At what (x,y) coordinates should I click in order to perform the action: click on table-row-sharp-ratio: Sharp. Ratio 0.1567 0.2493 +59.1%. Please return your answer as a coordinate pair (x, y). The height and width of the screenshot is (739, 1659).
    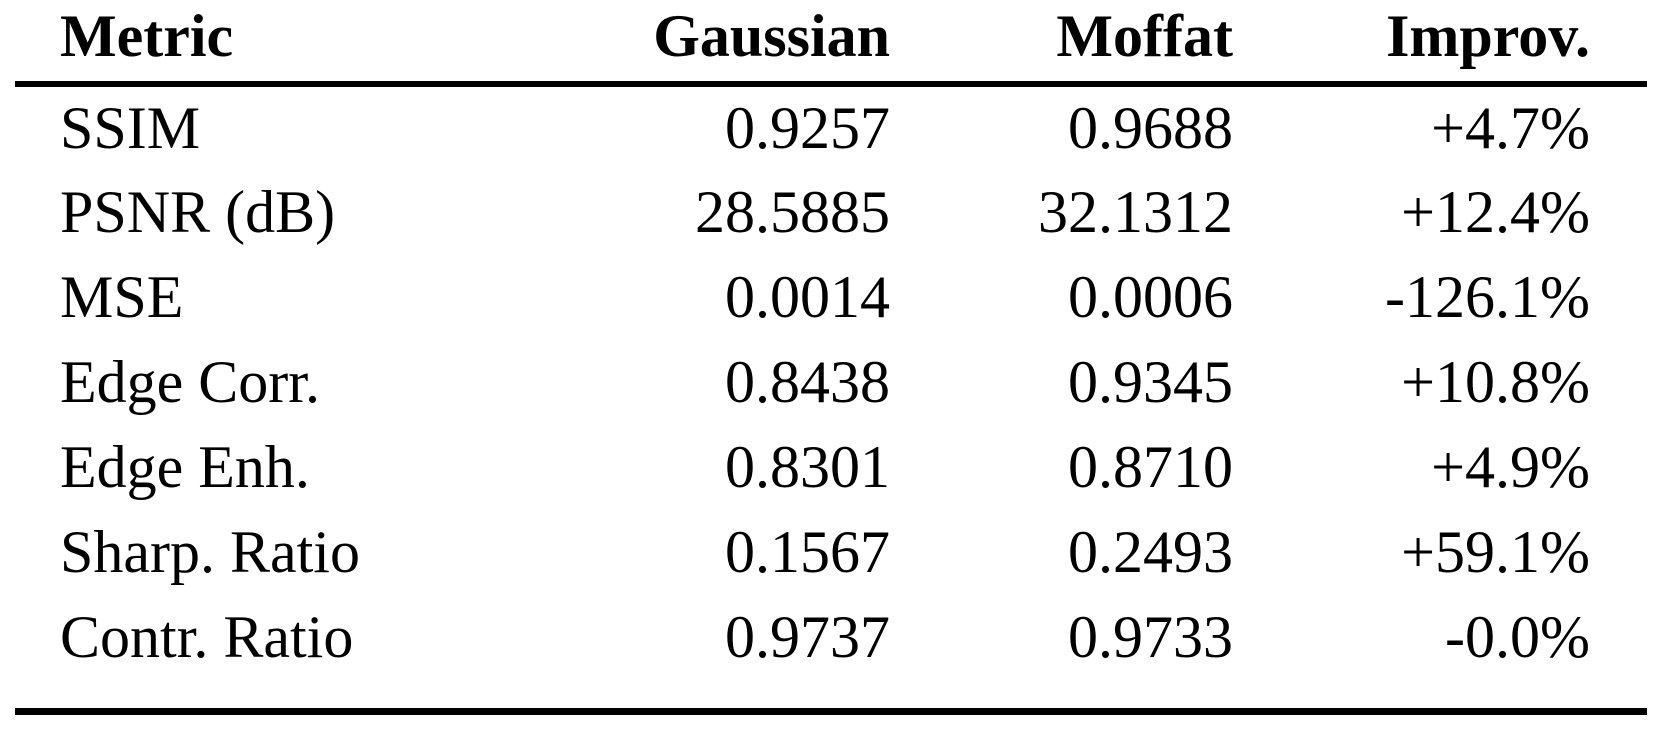
    Looking at the image, I should click on (831, 551).